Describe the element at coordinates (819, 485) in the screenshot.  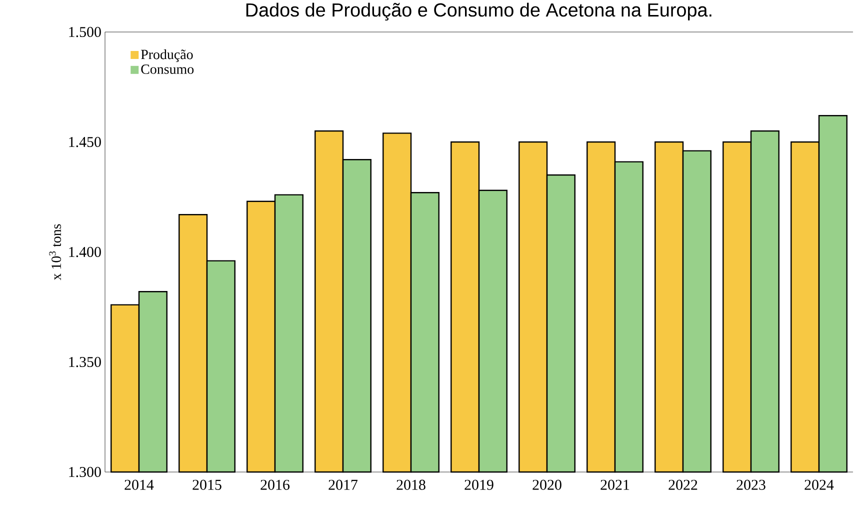
I see `x-tick-label: 2024` at that location.